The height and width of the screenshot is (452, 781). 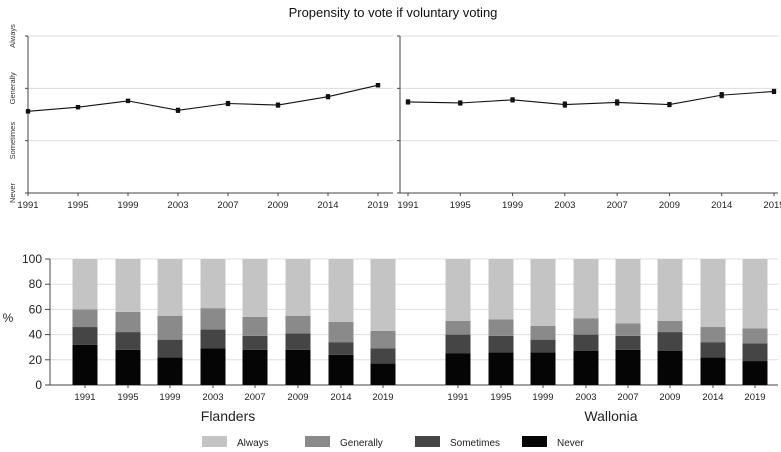 What do you see at coordinates (12, 36) in the screenshot?
I see `y-category-label: Always` at bounding box center [12, 36].